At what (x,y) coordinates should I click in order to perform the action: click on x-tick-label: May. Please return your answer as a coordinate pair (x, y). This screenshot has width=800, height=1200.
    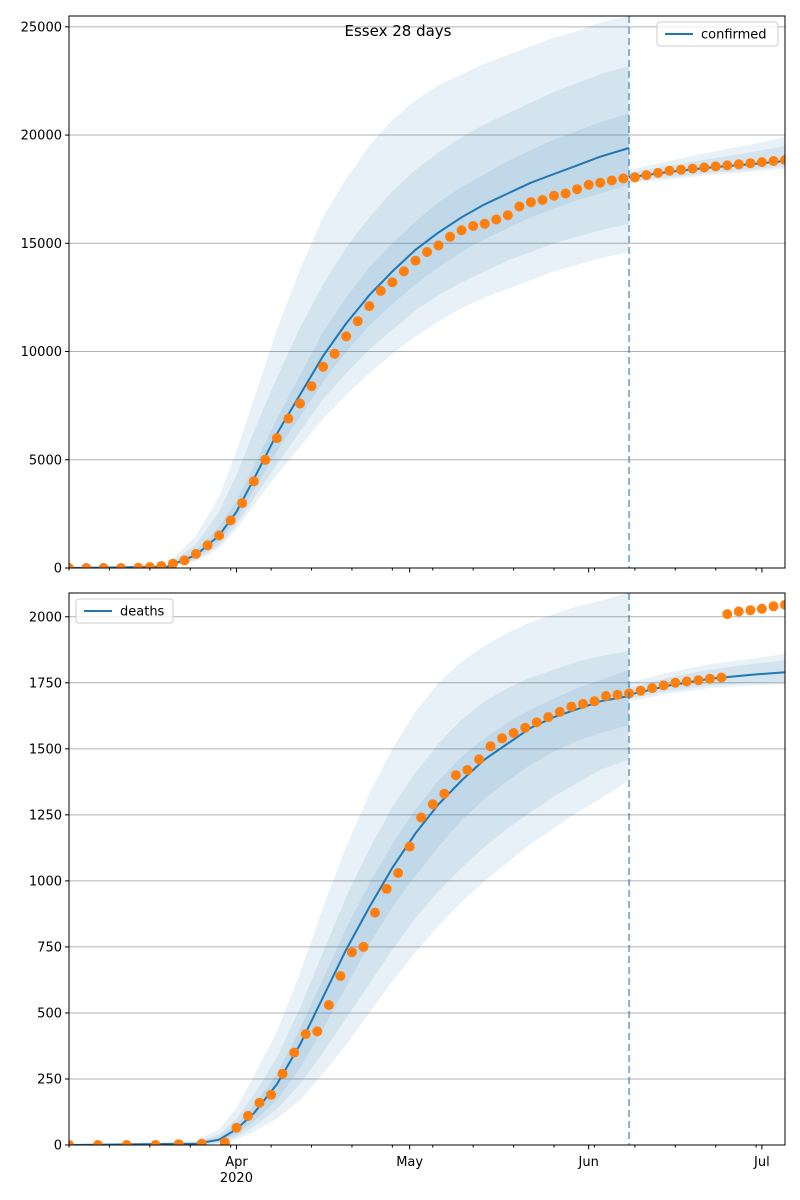
    Looking at the image, I should click on (409, 1162).